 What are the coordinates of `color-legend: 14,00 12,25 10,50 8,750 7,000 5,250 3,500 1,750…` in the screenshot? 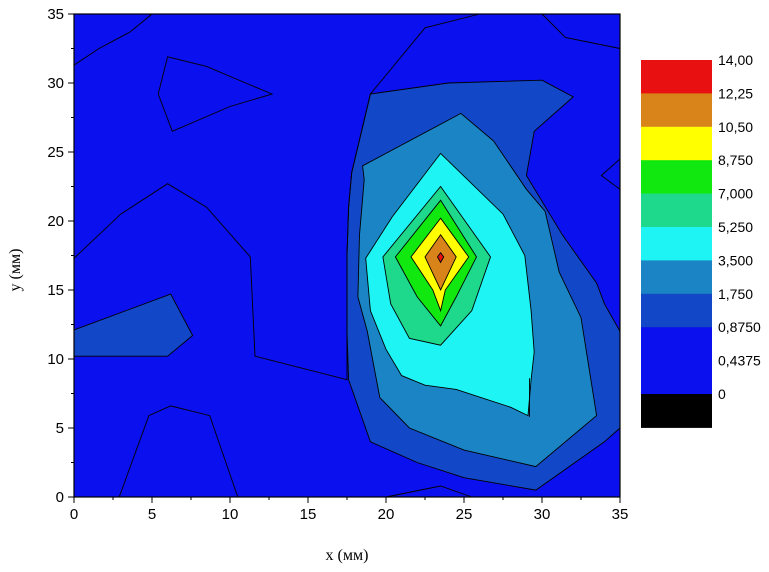 It's located at (701, 240).